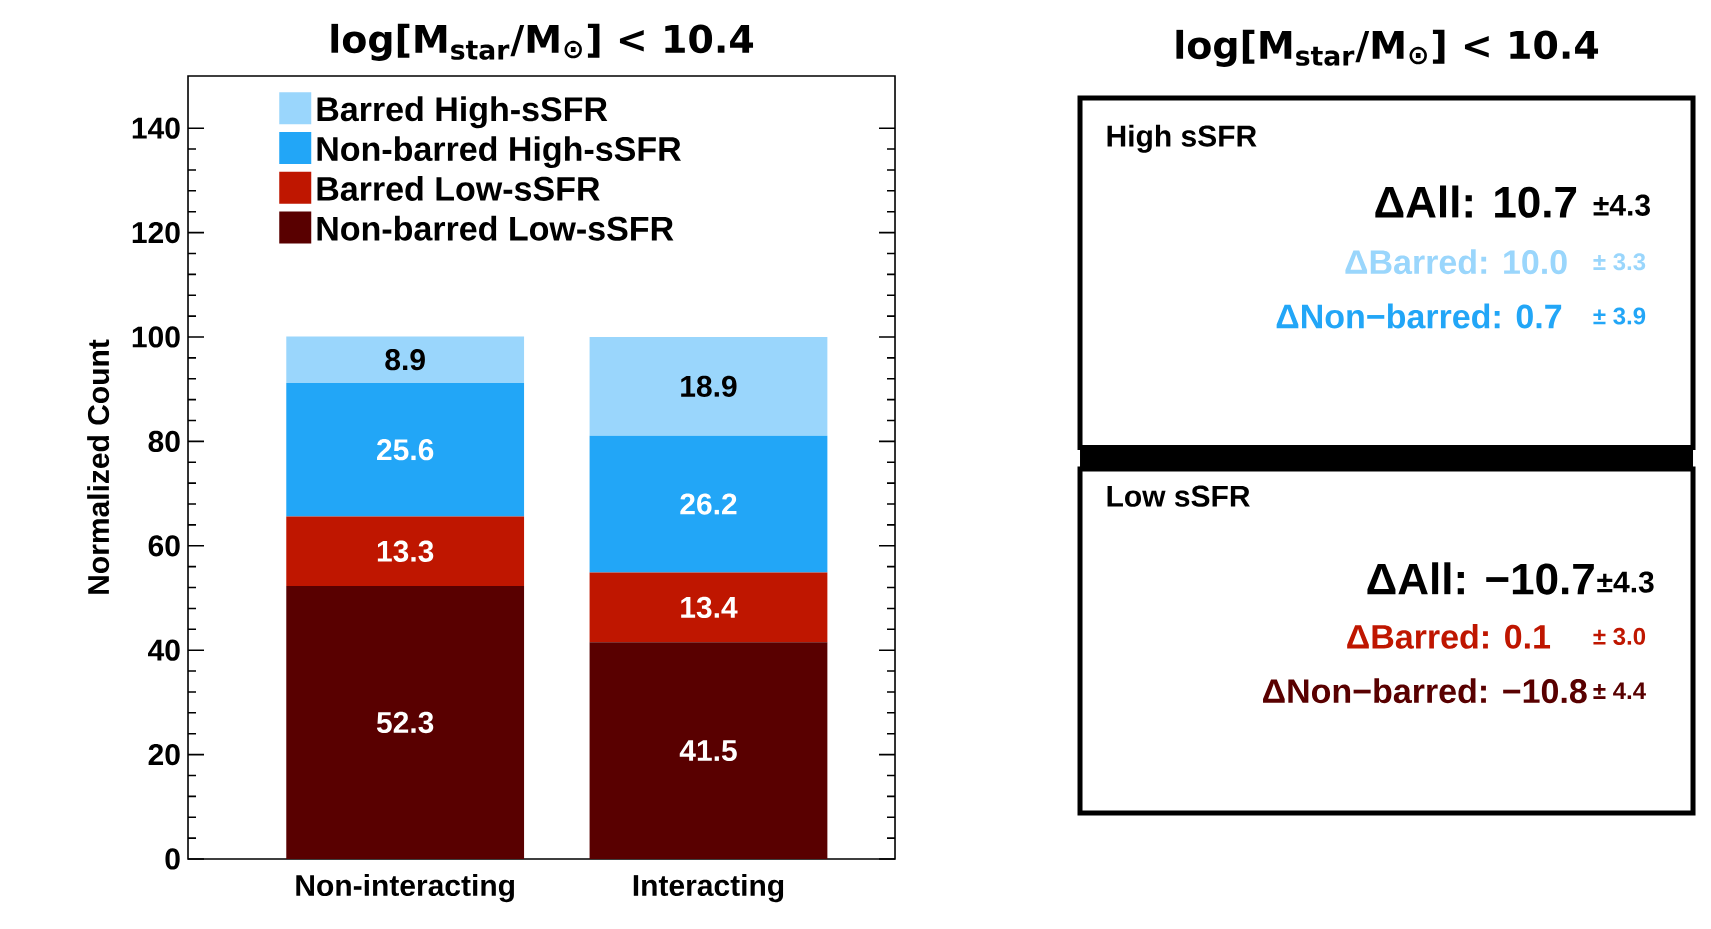 The width and height of the screenshot is (1711, 929). What do you see at coordinates (1456, 262) in the screenshot?
I see `text: ΔBarred: 10.0` at bounding box center [1456, 262].